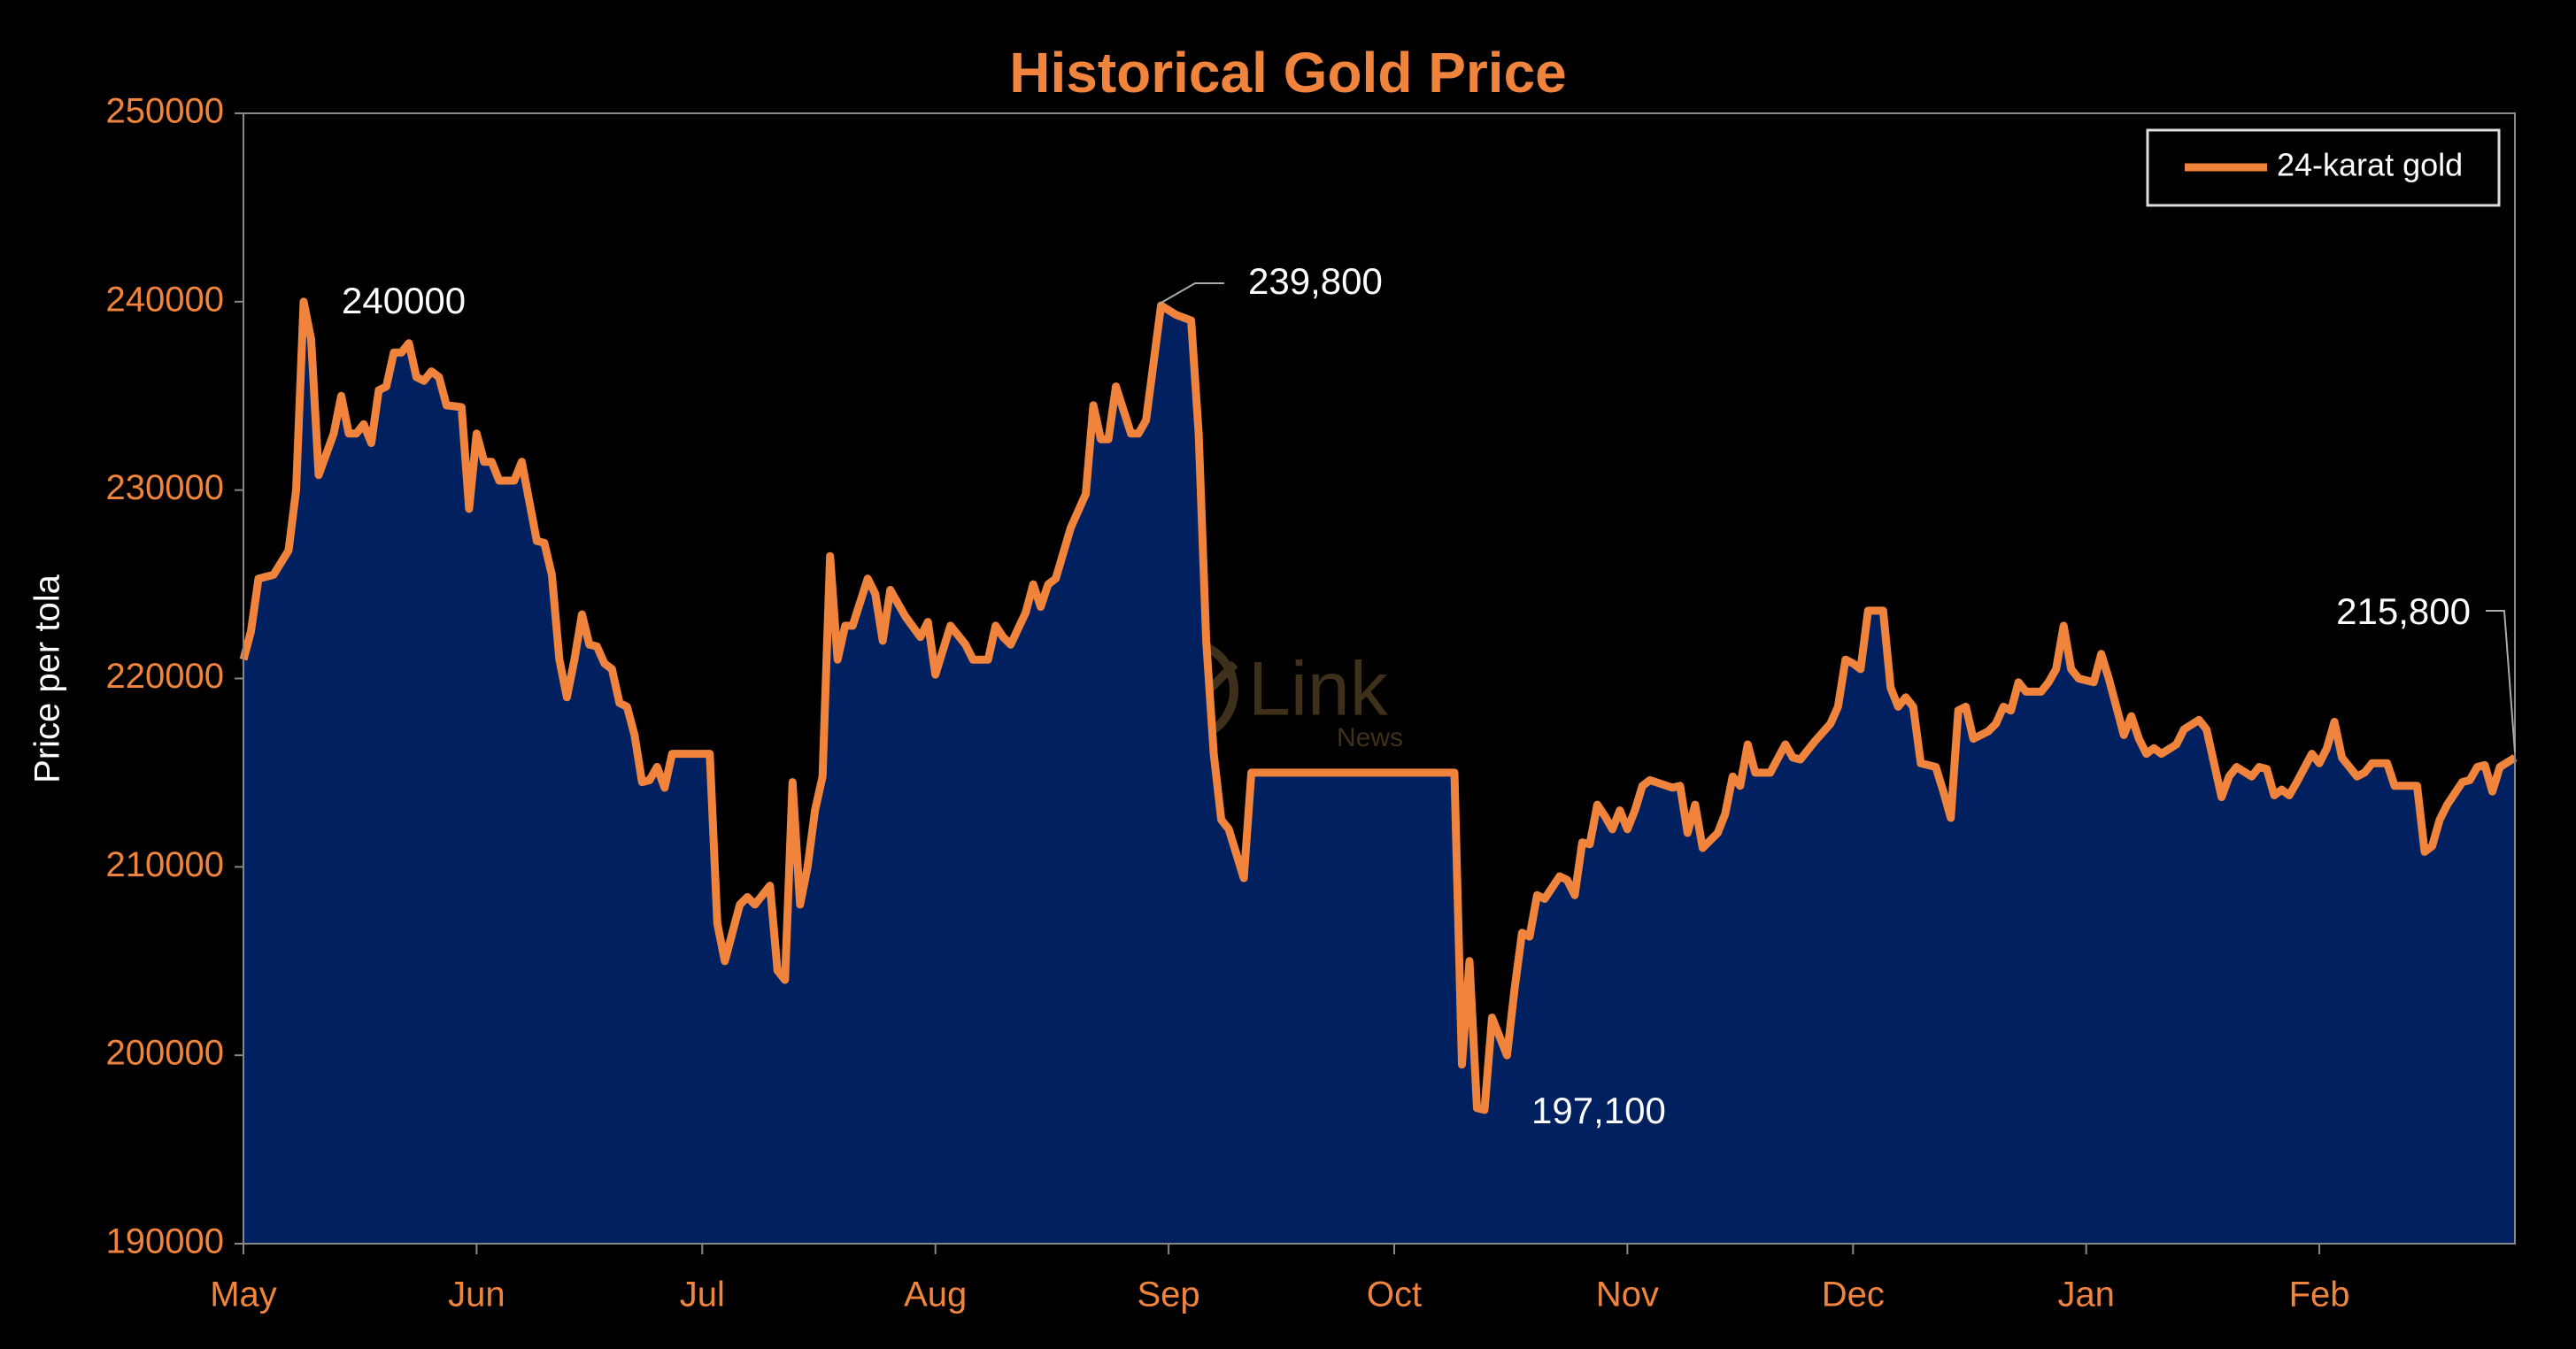 This screenshot has height=1349, width=2576. Describe the element at coordinates (404, 301) in the screenshot. I see `annotation: 240000` at that location.